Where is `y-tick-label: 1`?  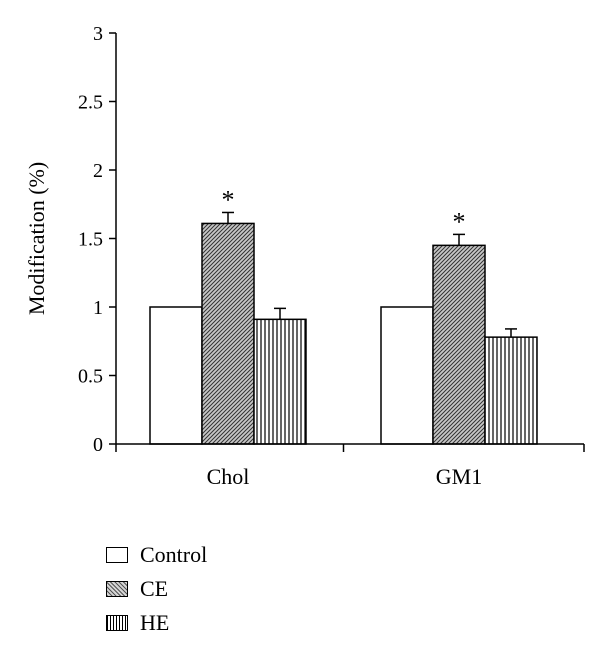 y-tick-label: 1 is located at coordinates (98, 308).